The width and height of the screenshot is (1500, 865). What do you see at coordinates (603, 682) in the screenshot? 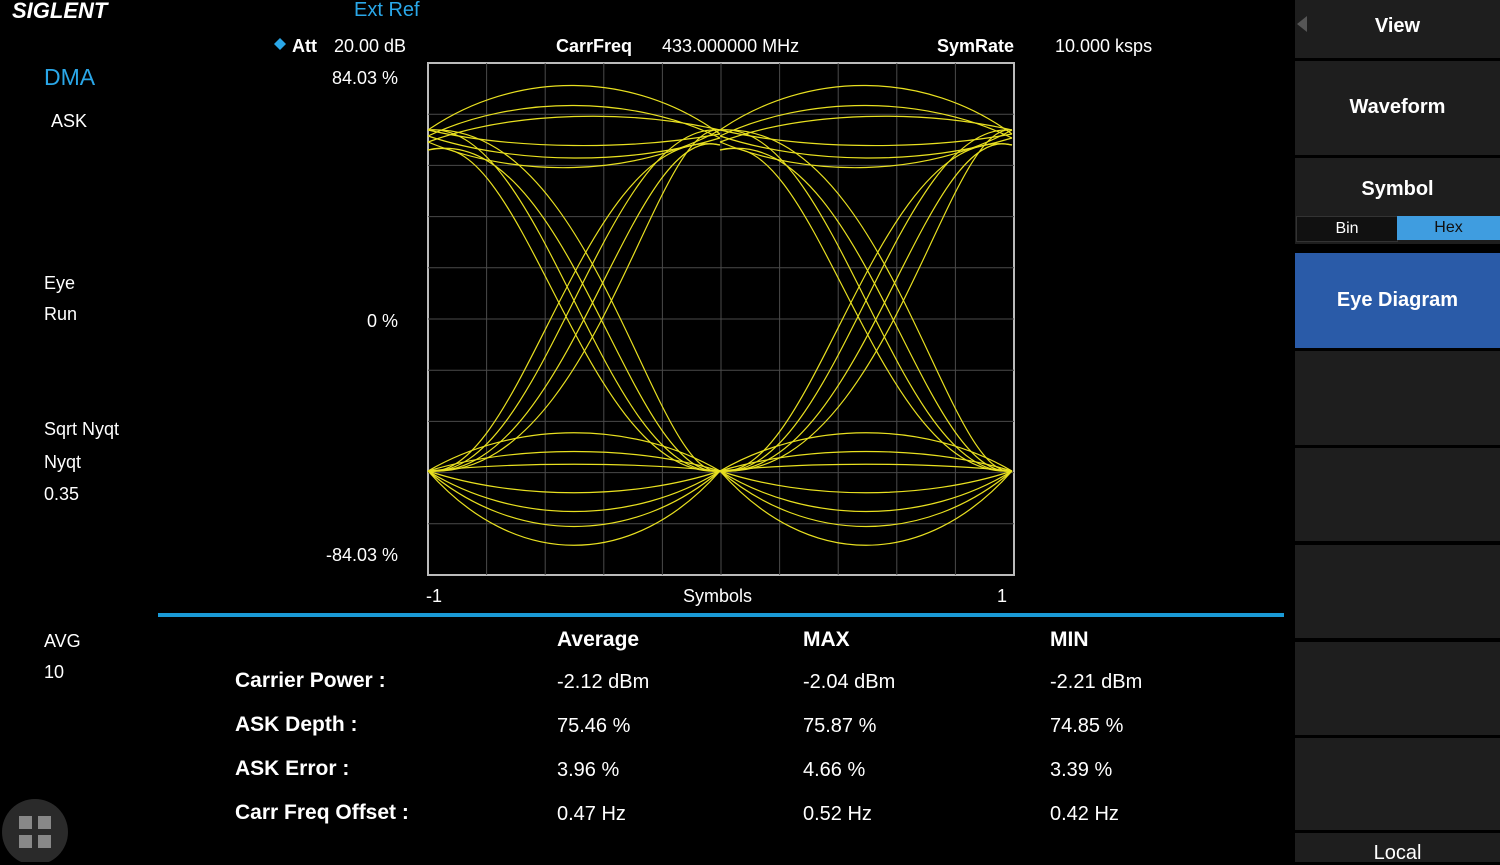
I see `cell-value: -2.12 dBm` at bounding box center [603, 682].